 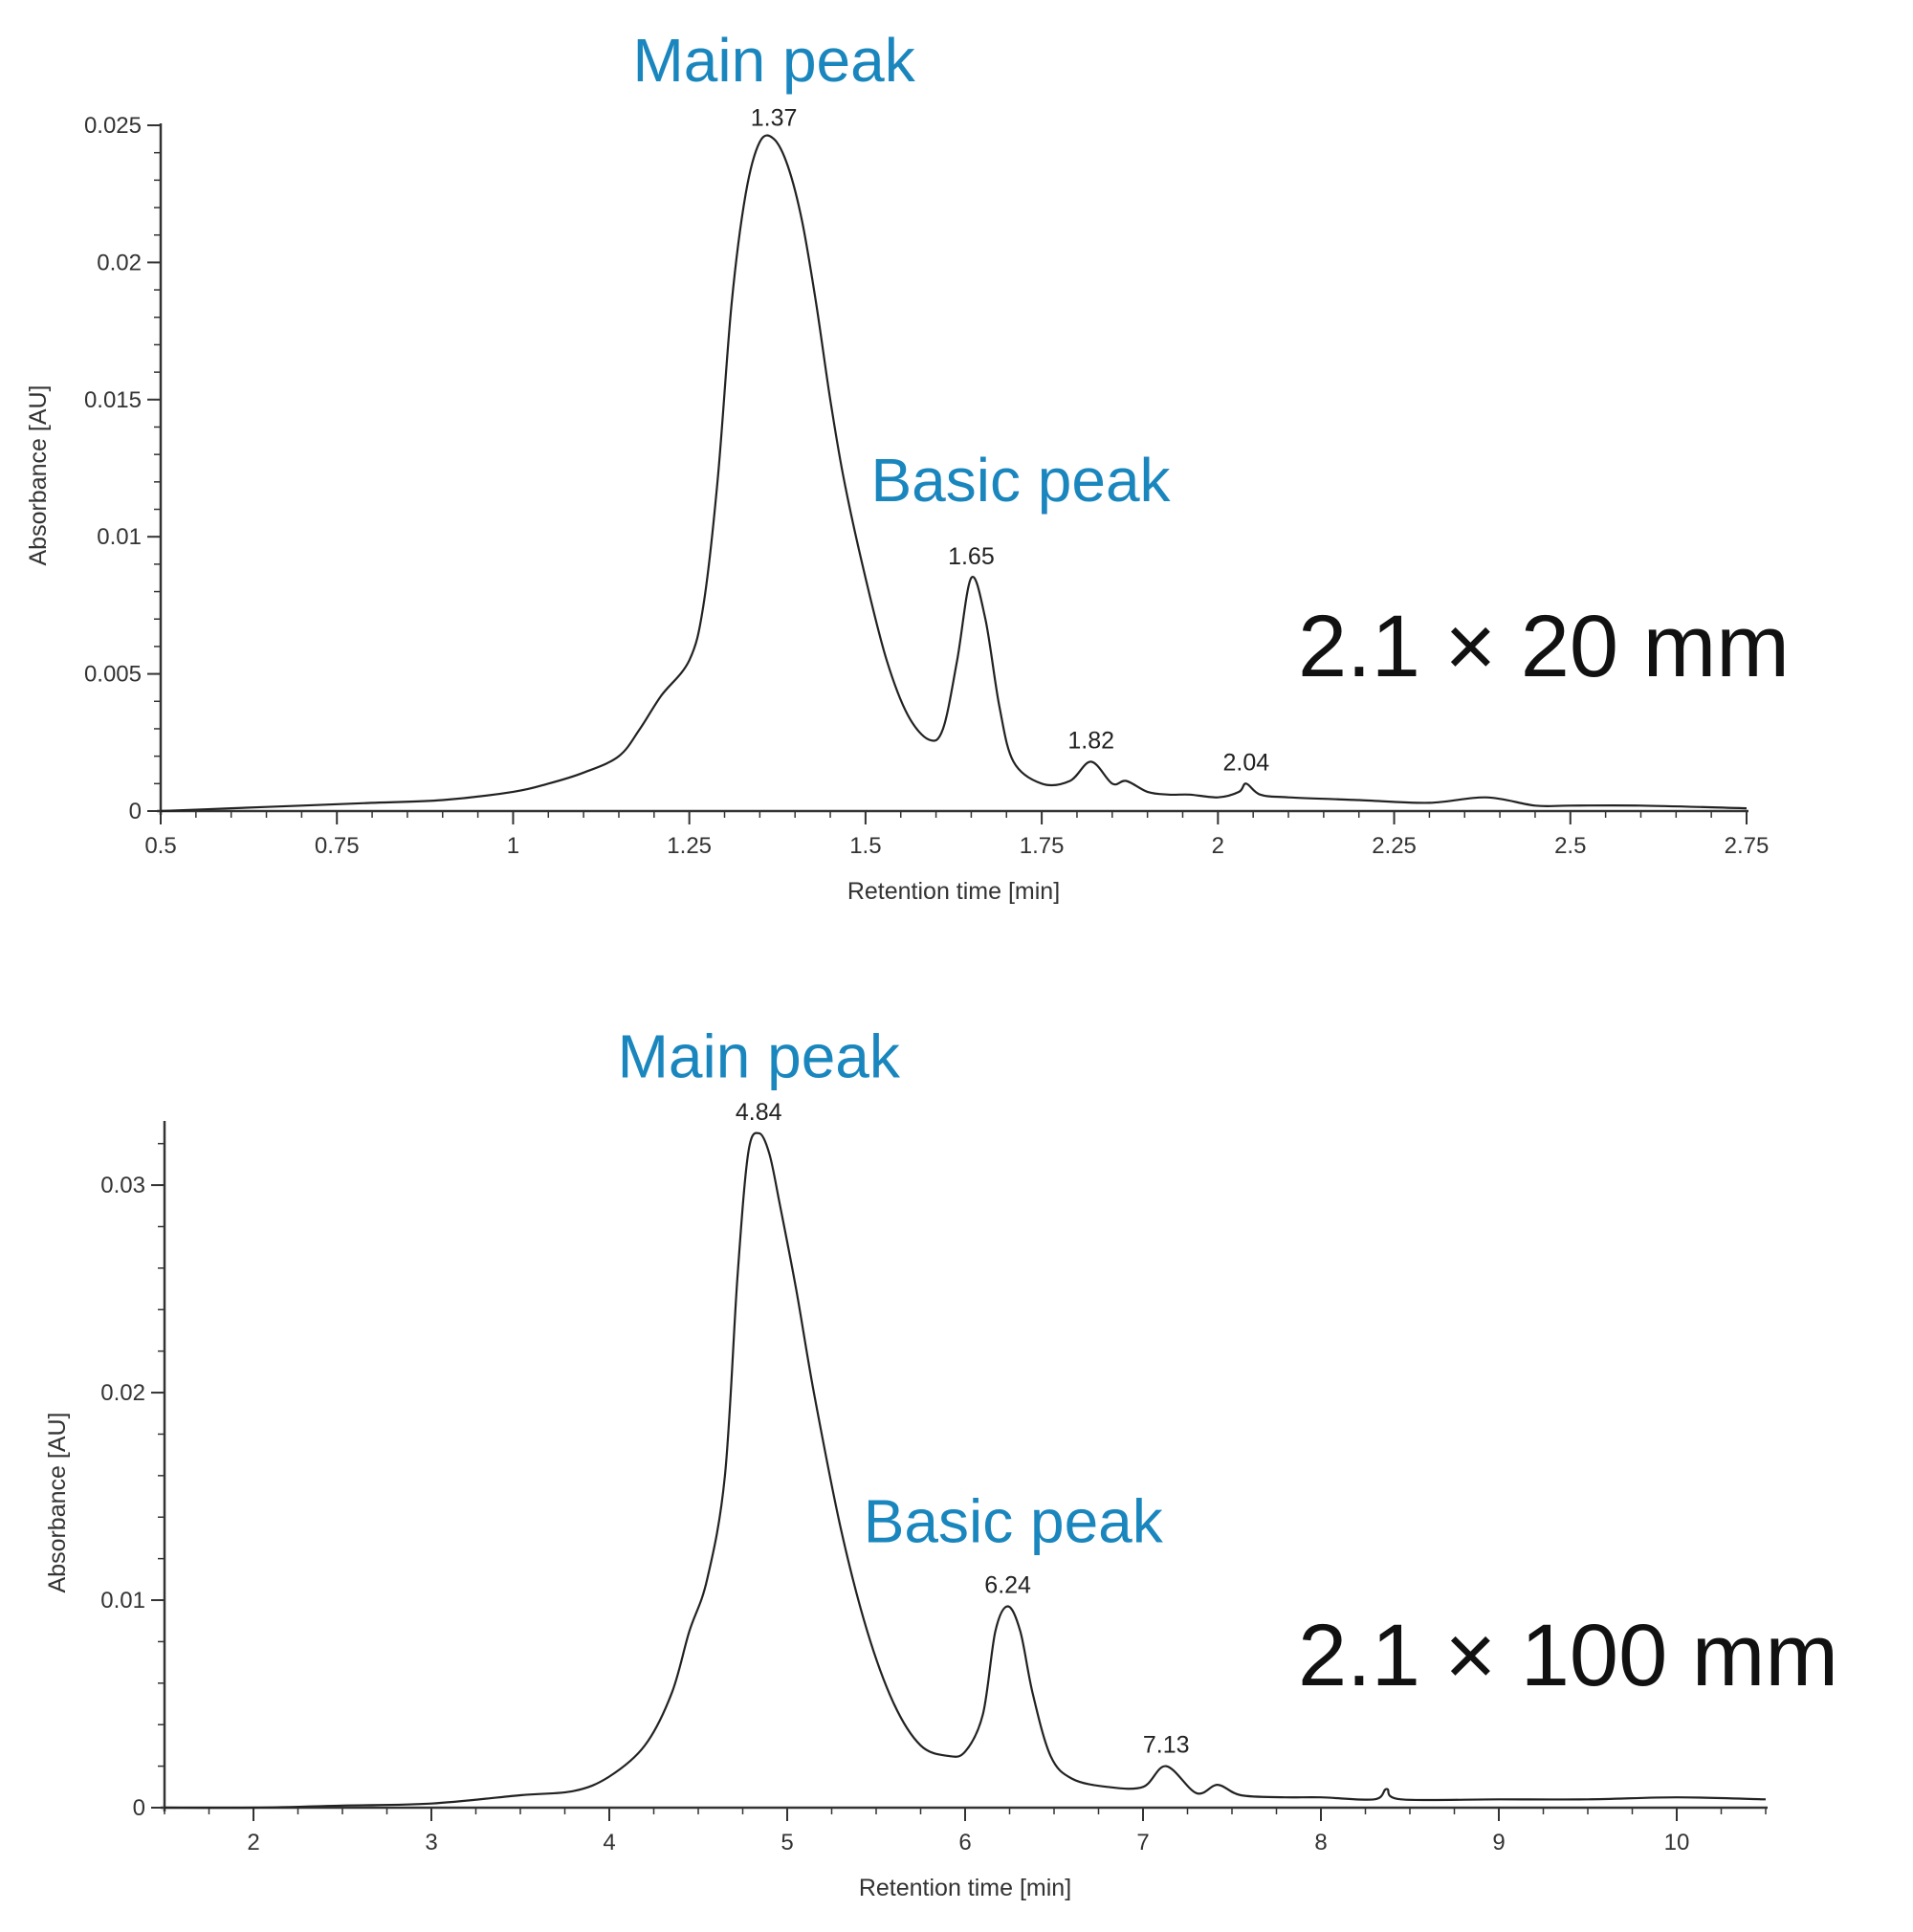 I want to click on column-dimension-label: 2.1 × 100 mm, so click(x=1568, y=1655).